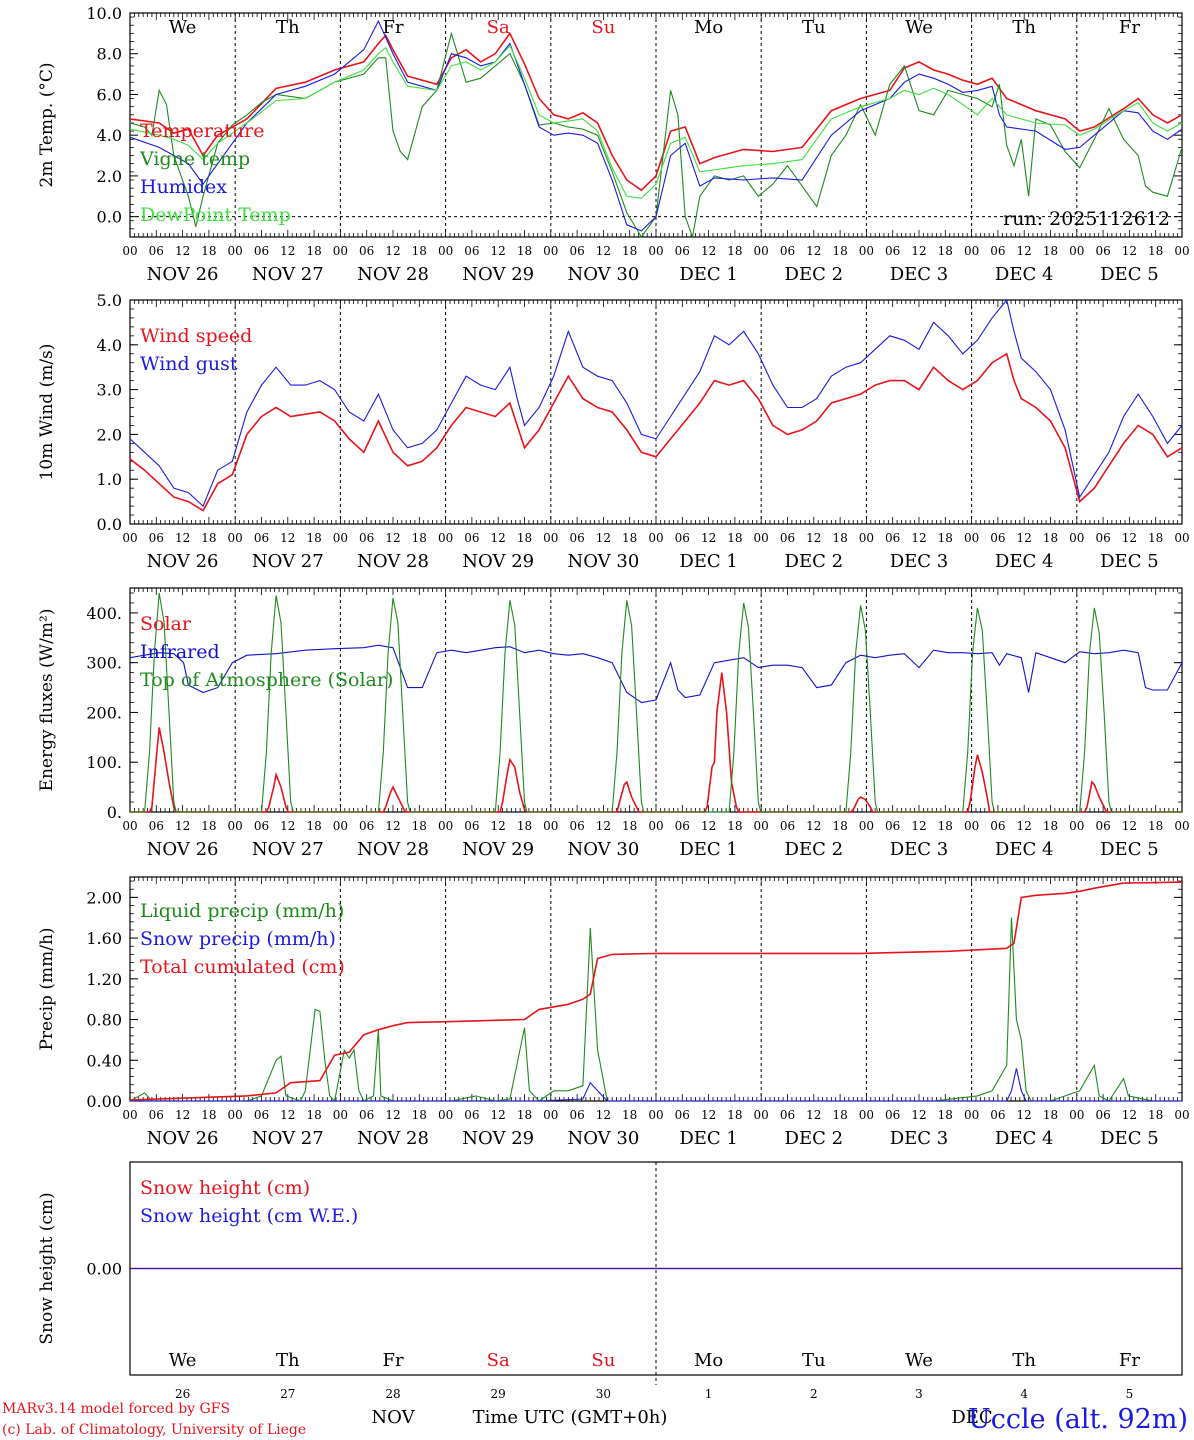  Describe the element at coordinates (47, 124) in the screenshot. I see `y-axis-label: 2m Temp. (°C)` at that location.